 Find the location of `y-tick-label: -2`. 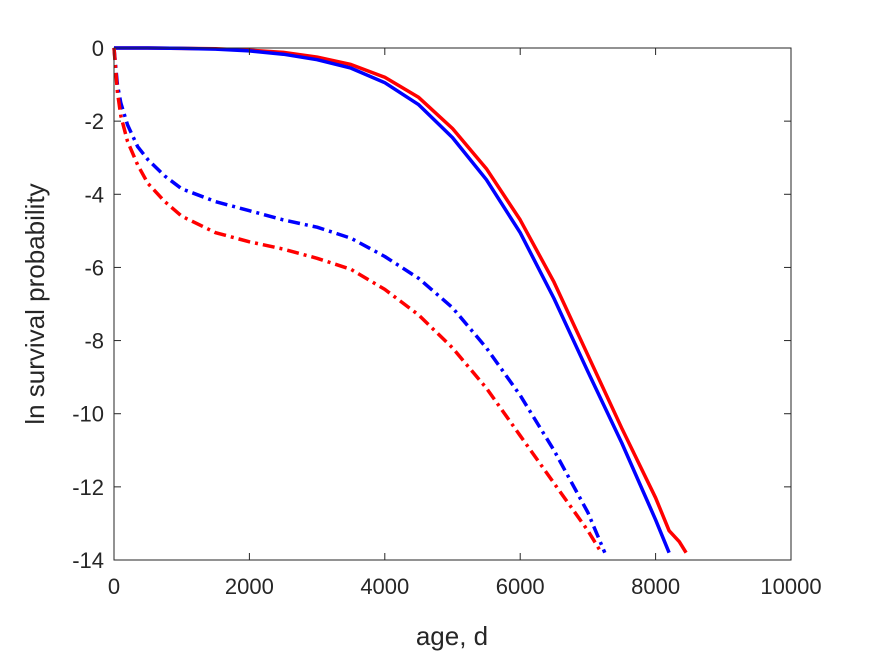

y-tick-label: -2 is located at coordinates (94, 121).